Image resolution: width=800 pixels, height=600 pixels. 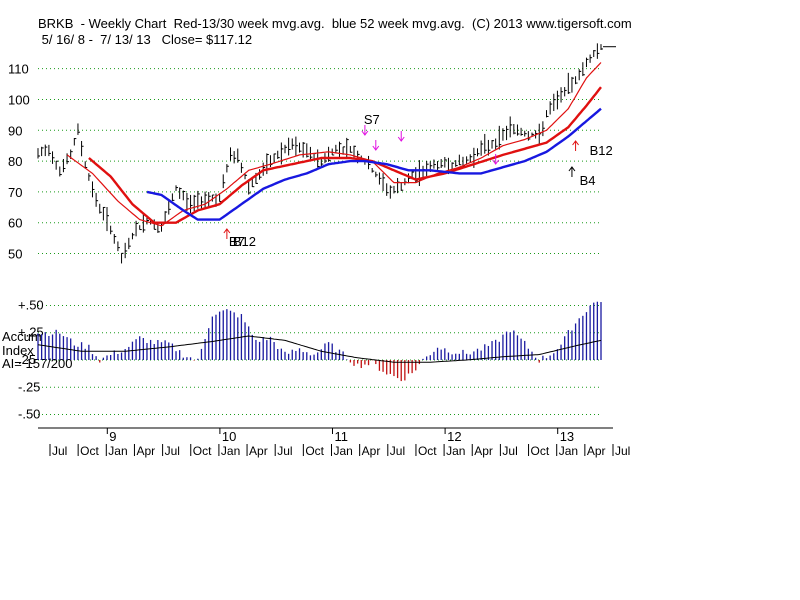 I want to click on accum-smooth-line, so click(x=319, y=349).